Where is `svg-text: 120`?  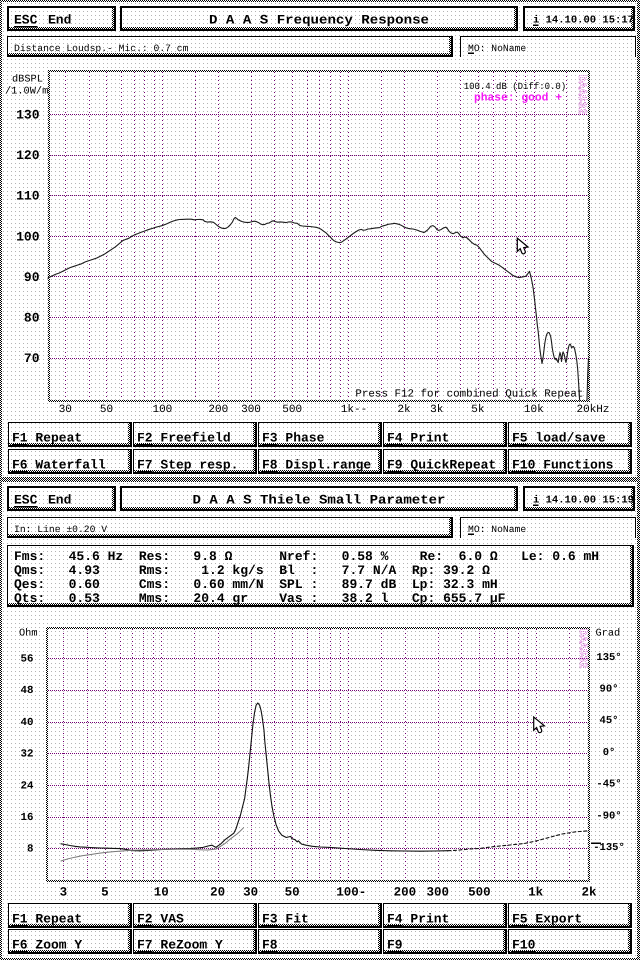 svg-text: 120 is located at coordinates (28, 155).